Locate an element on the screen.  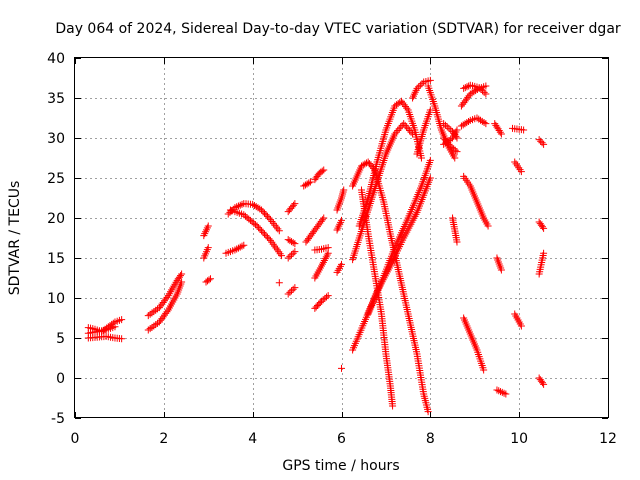
series-arc-4h-decline is located at coordinates (256, 233).